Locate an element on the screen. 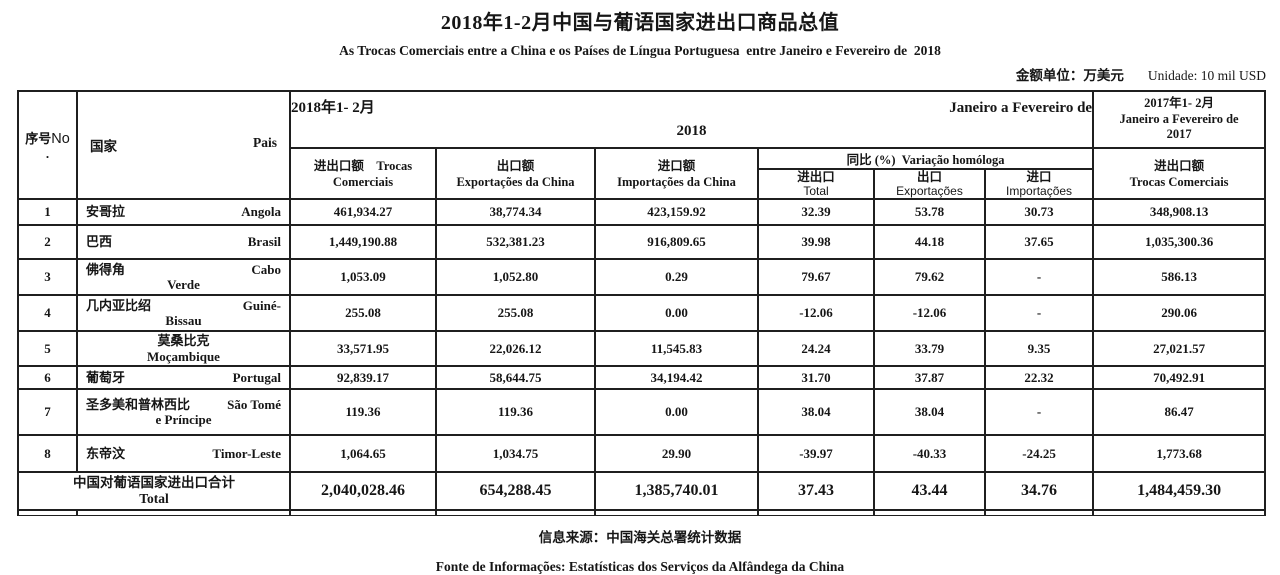 The width and height of the screenshot is (1280, 575). period-2017-cn: 2017年1- 2月 is located at coordinates (1179, 103).